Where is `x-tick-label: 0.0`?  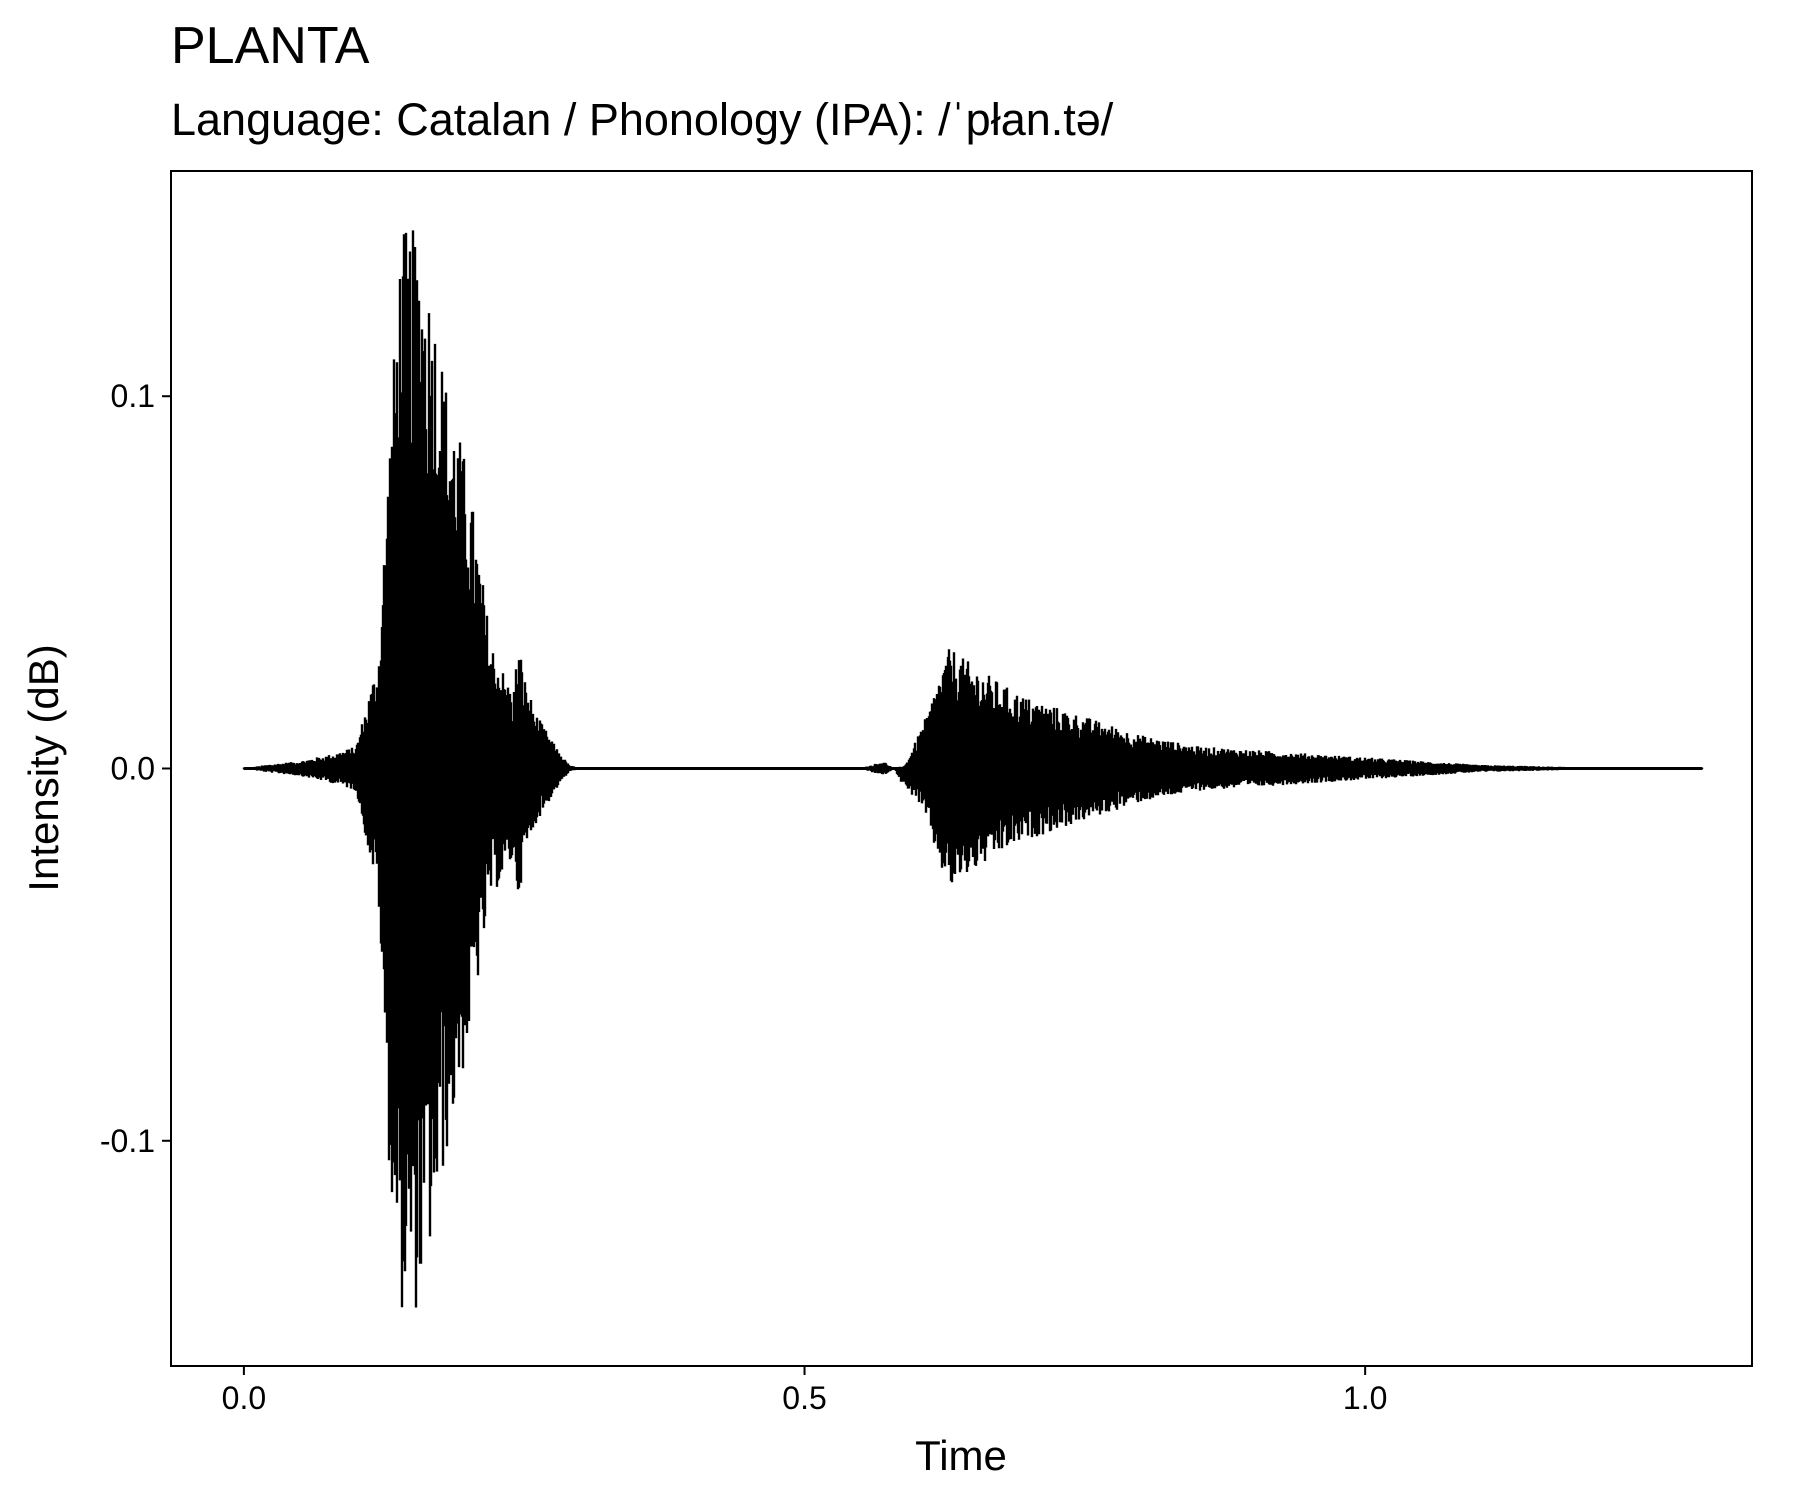
x-tick-label: 0.0 is located at coordinates (244, 1398).